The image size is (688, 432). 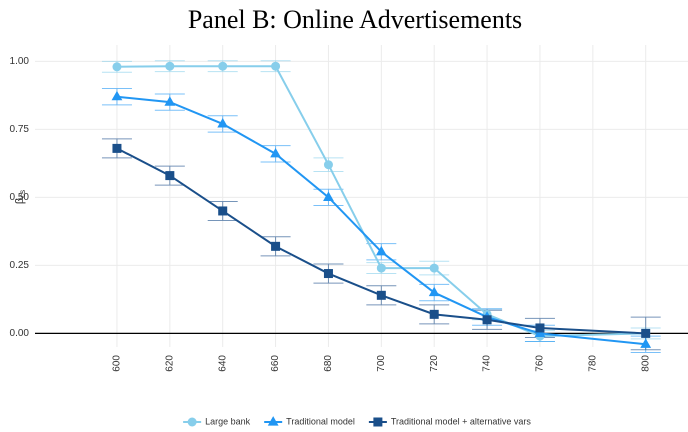 I want to click on x-tick-label: 620, so click(x=169, y=363).